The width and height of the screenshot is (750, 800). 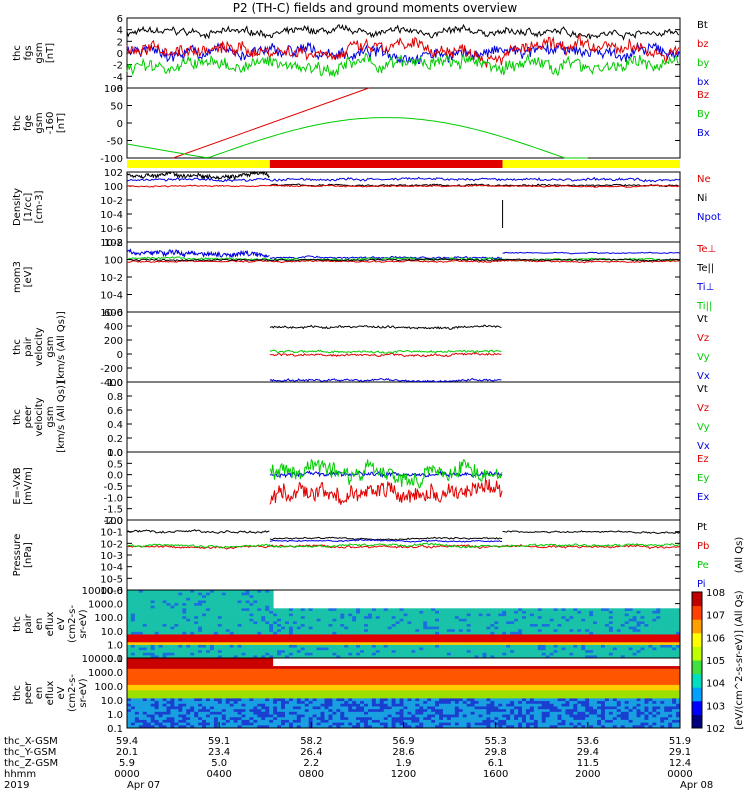 What do you see at coordinates (50, 416) in the screenshot?
I see `y-axis-label: gsm` at bounding box center [50, 416].